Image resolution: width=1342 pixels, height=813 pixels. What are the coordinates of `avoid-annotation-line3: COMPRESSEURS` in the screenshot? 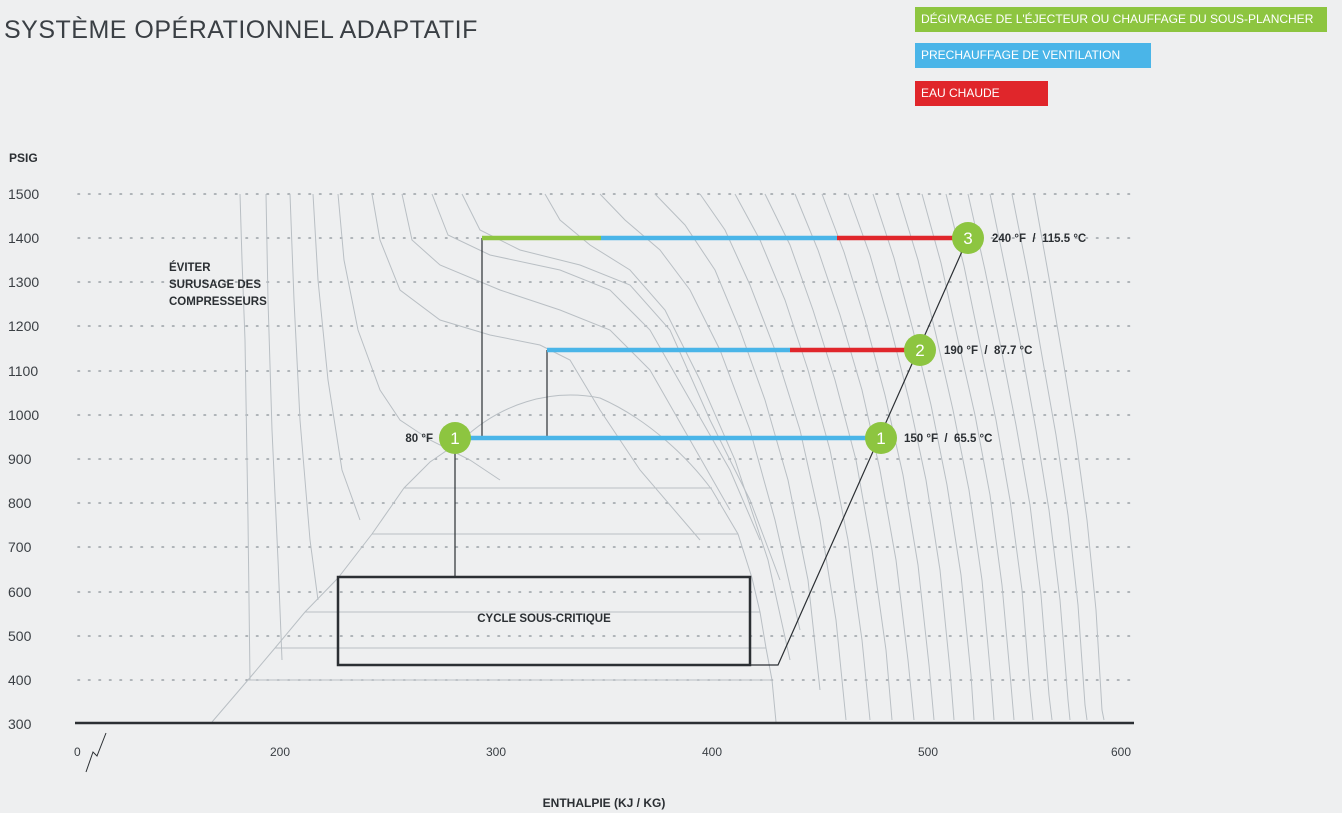 It's located at (218, 302).